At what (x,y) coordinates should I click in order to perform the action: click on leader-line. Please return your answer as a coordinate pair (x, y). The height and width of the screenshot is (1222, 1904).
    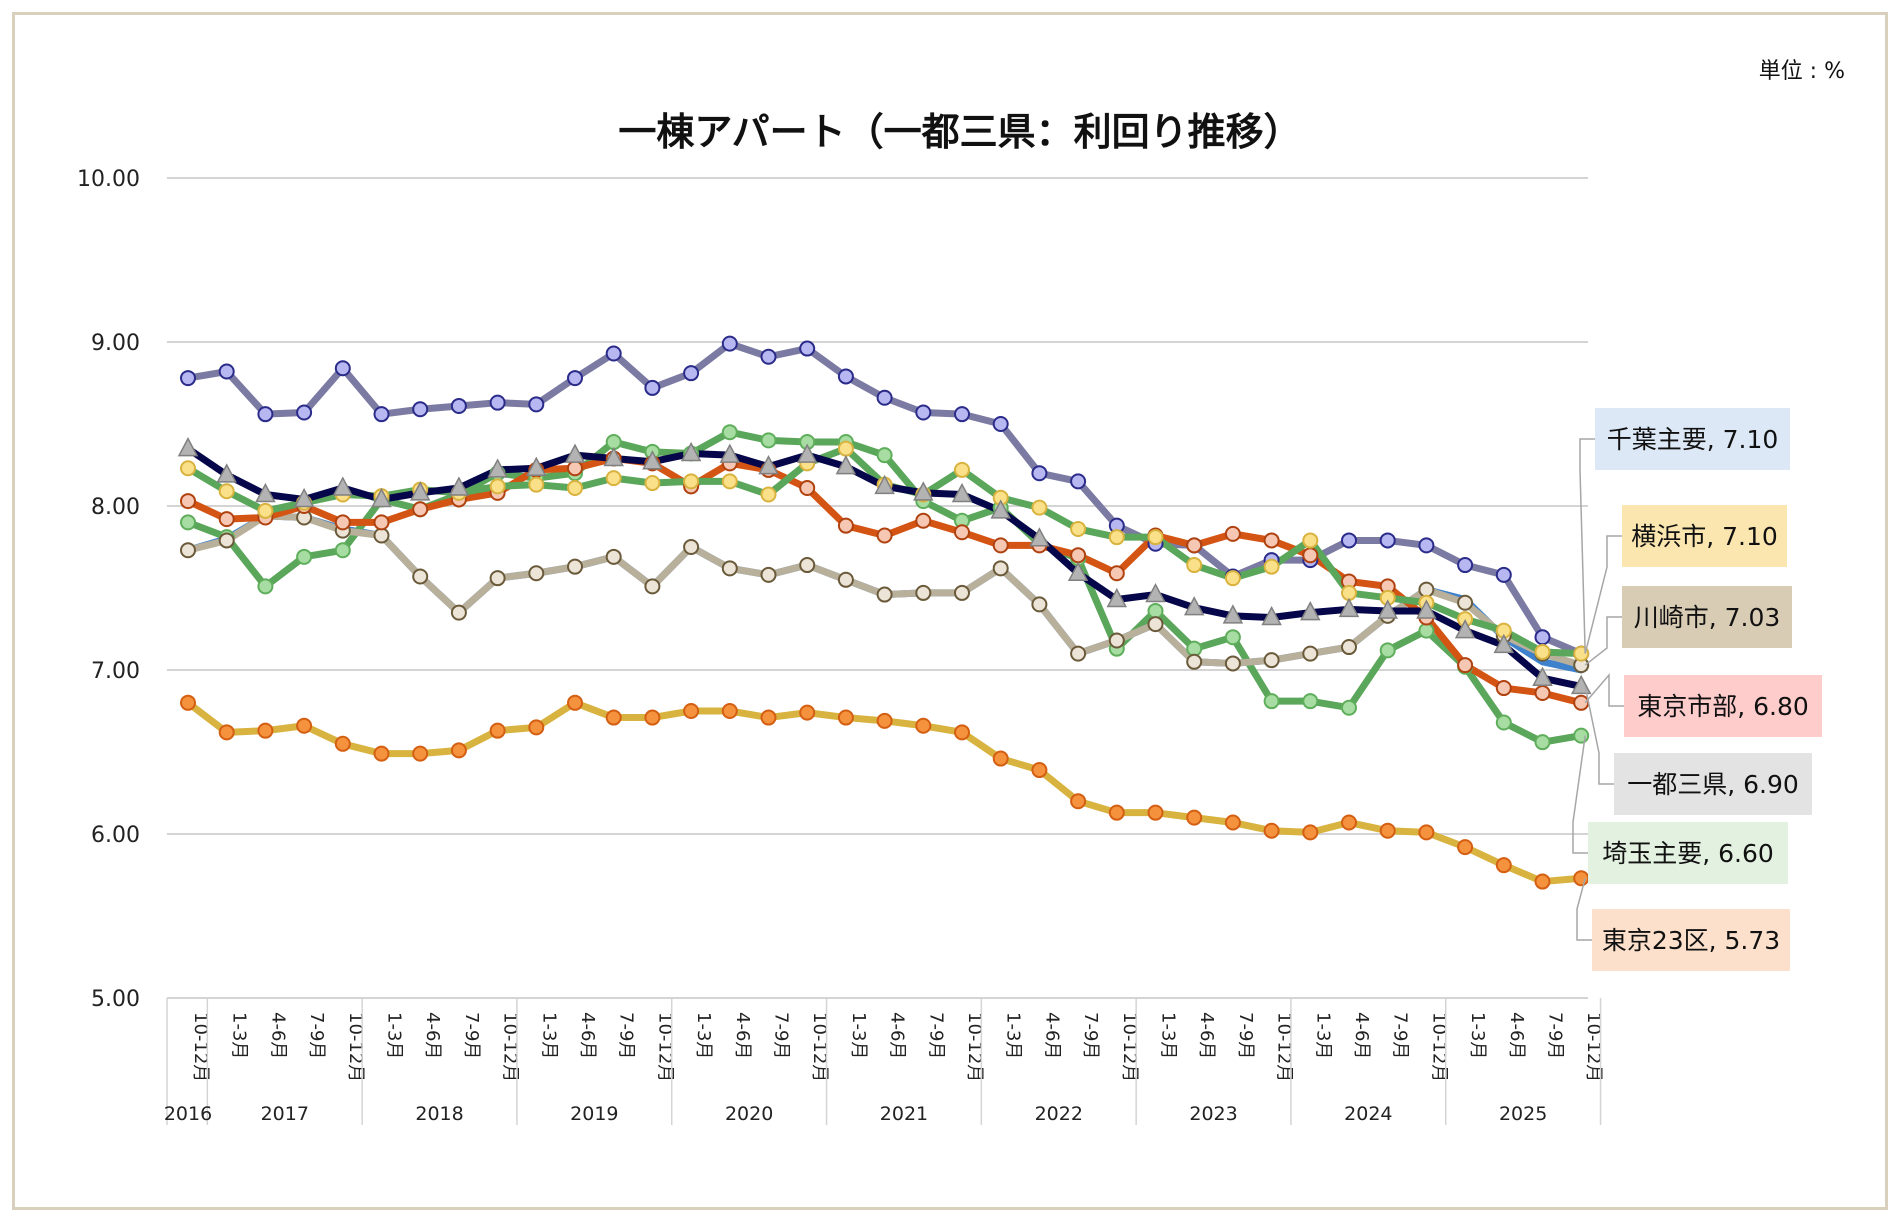
    Looking at the image, I should click on (1584, 909).